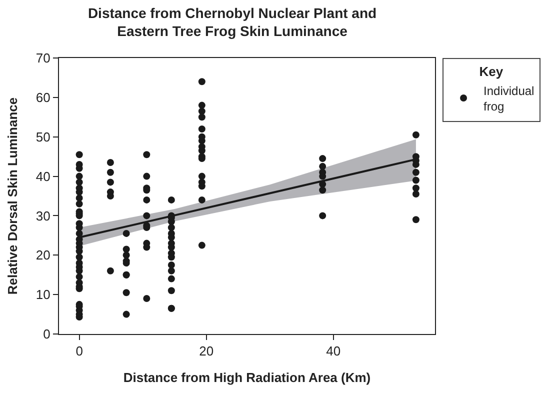 This screenshot has width=553, height=395. Describe the element at coordinates (43, 216) in the screenshot. I see `y-tick-label: 30` at that location.